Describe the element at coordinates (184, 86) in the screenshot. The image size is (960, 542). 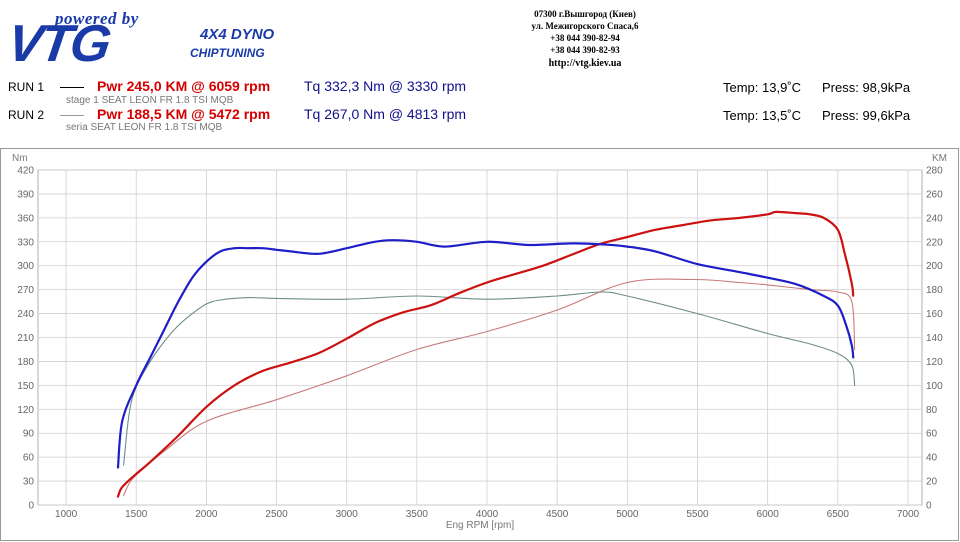
I see `run1-power: Pwr 245,0 KM @ 6059 rpm` at that location.